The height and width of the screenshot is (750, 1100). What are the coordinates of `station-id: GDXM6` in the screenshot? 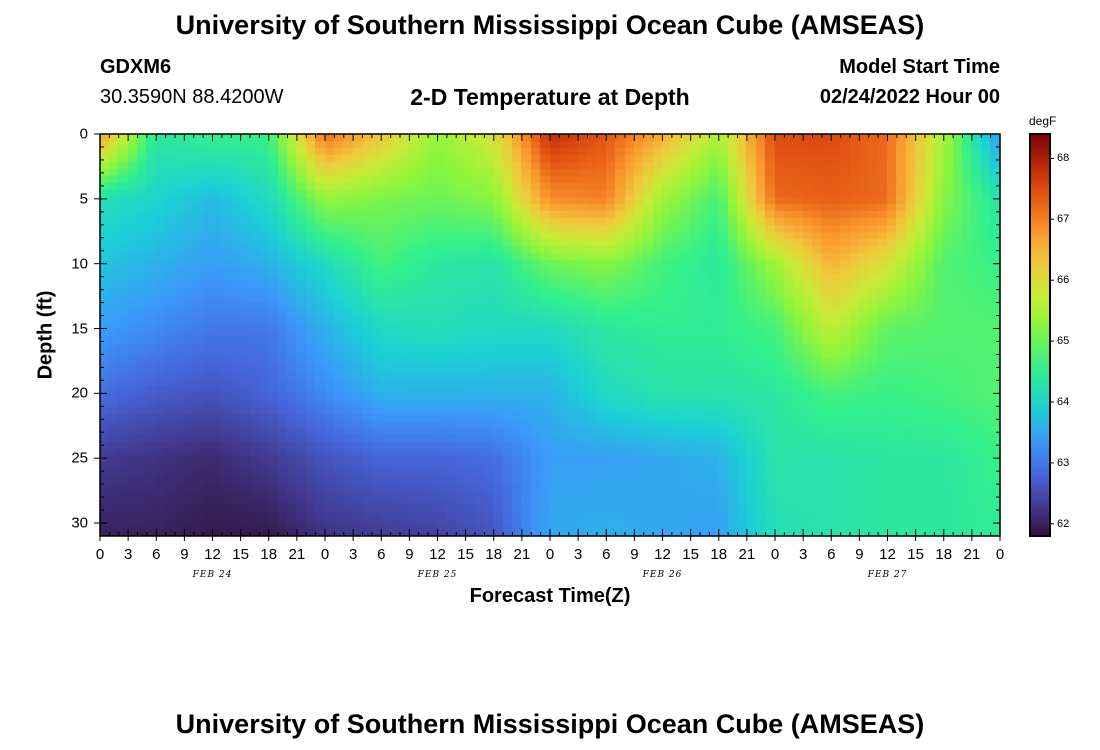 It's located at (136, 67).